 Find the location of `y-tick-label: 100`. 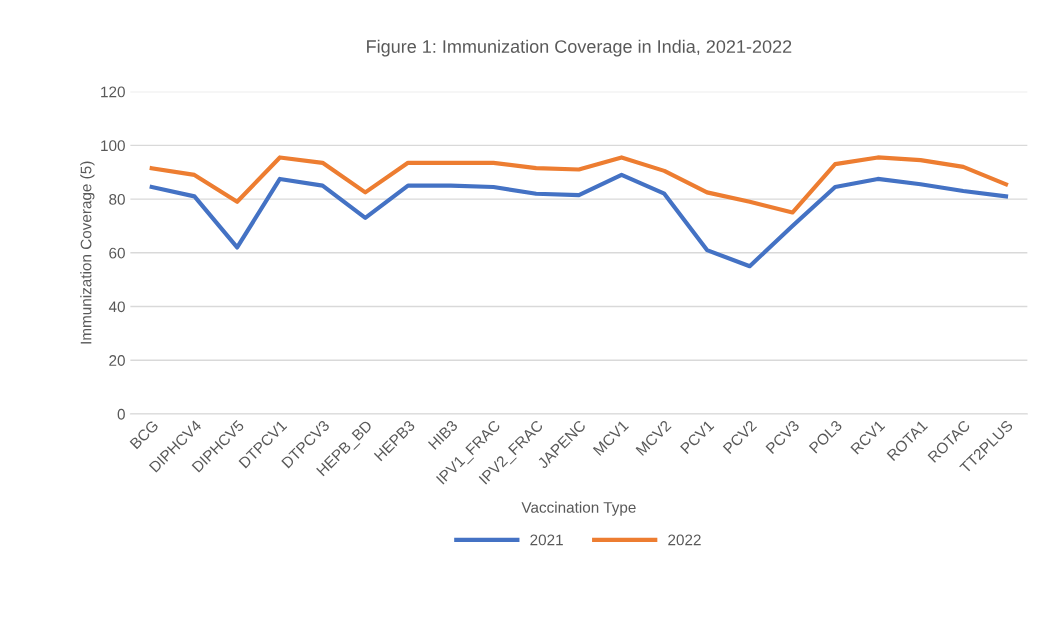

y-tick-label: 100 is located at coordinates (113, 146).